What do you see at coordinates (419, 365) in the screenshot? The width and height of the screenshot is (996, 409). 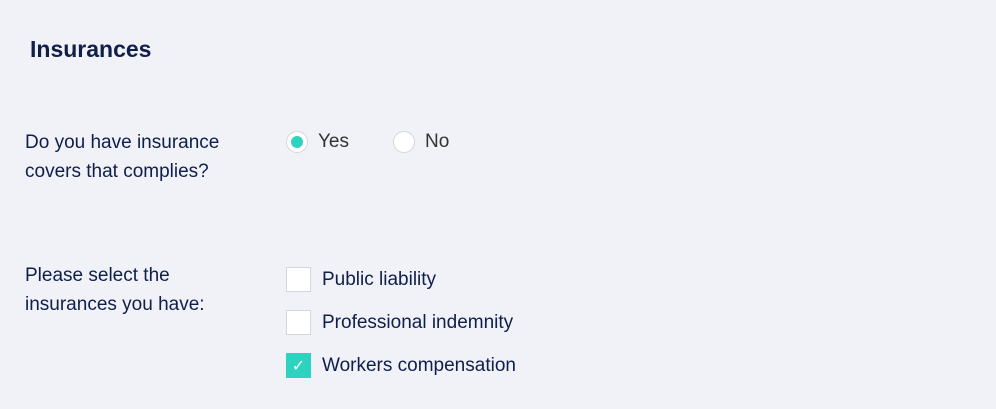 I see `checkbox-label: Workers compensation` at bounding box center [419, 365].